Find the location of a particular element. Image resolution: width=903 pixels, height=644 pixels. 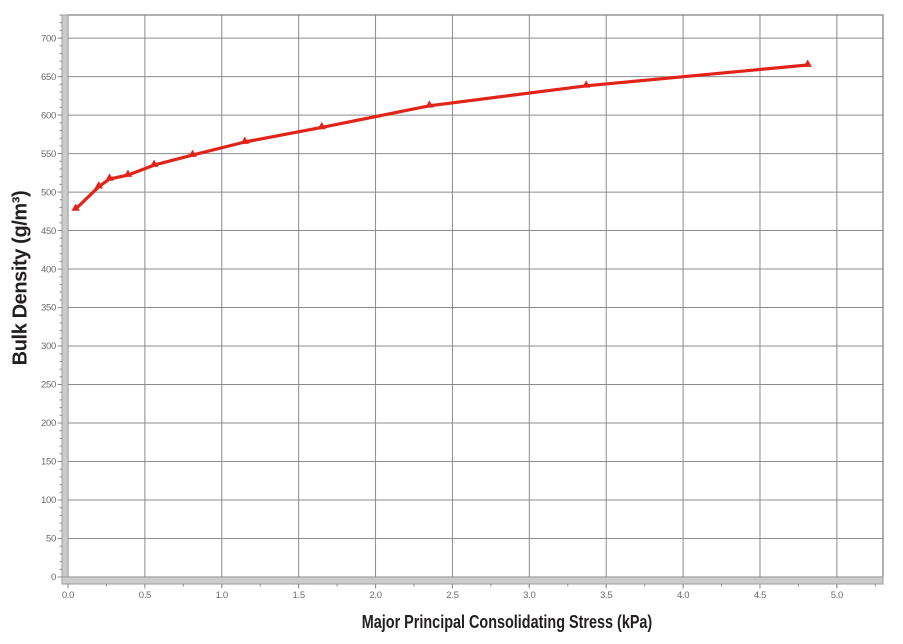

svg-text: 1.5 is located at coordinates (299, 595).